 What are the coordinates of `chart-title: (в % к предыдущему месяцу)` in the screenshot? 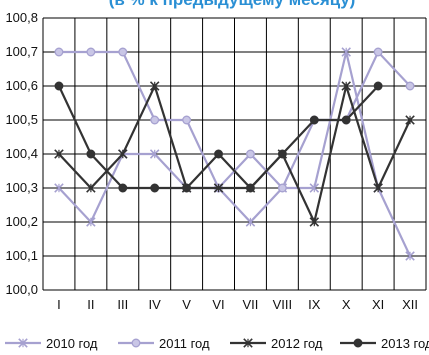 It's located at (232, 4).